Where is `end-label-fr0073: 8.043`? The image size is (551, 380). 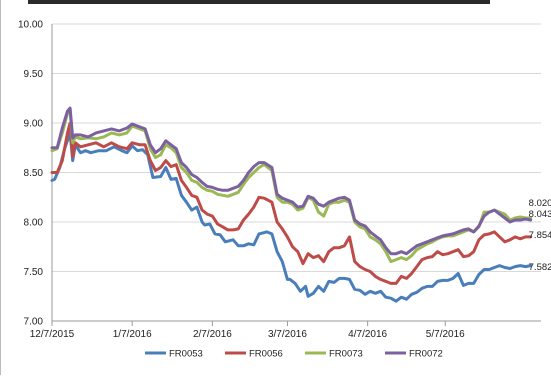 end-label-fr0073: 8.043 is located at coordinates (540, 214).